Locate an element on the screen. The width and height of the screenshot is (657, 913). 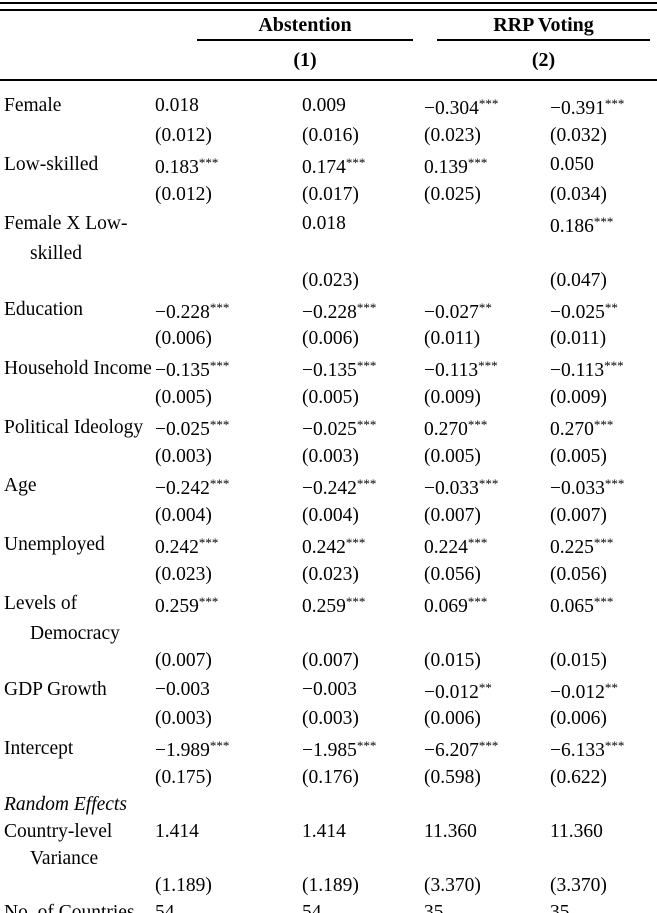
estimate-cell: −6.133*** is located at coordinates (603, 748).